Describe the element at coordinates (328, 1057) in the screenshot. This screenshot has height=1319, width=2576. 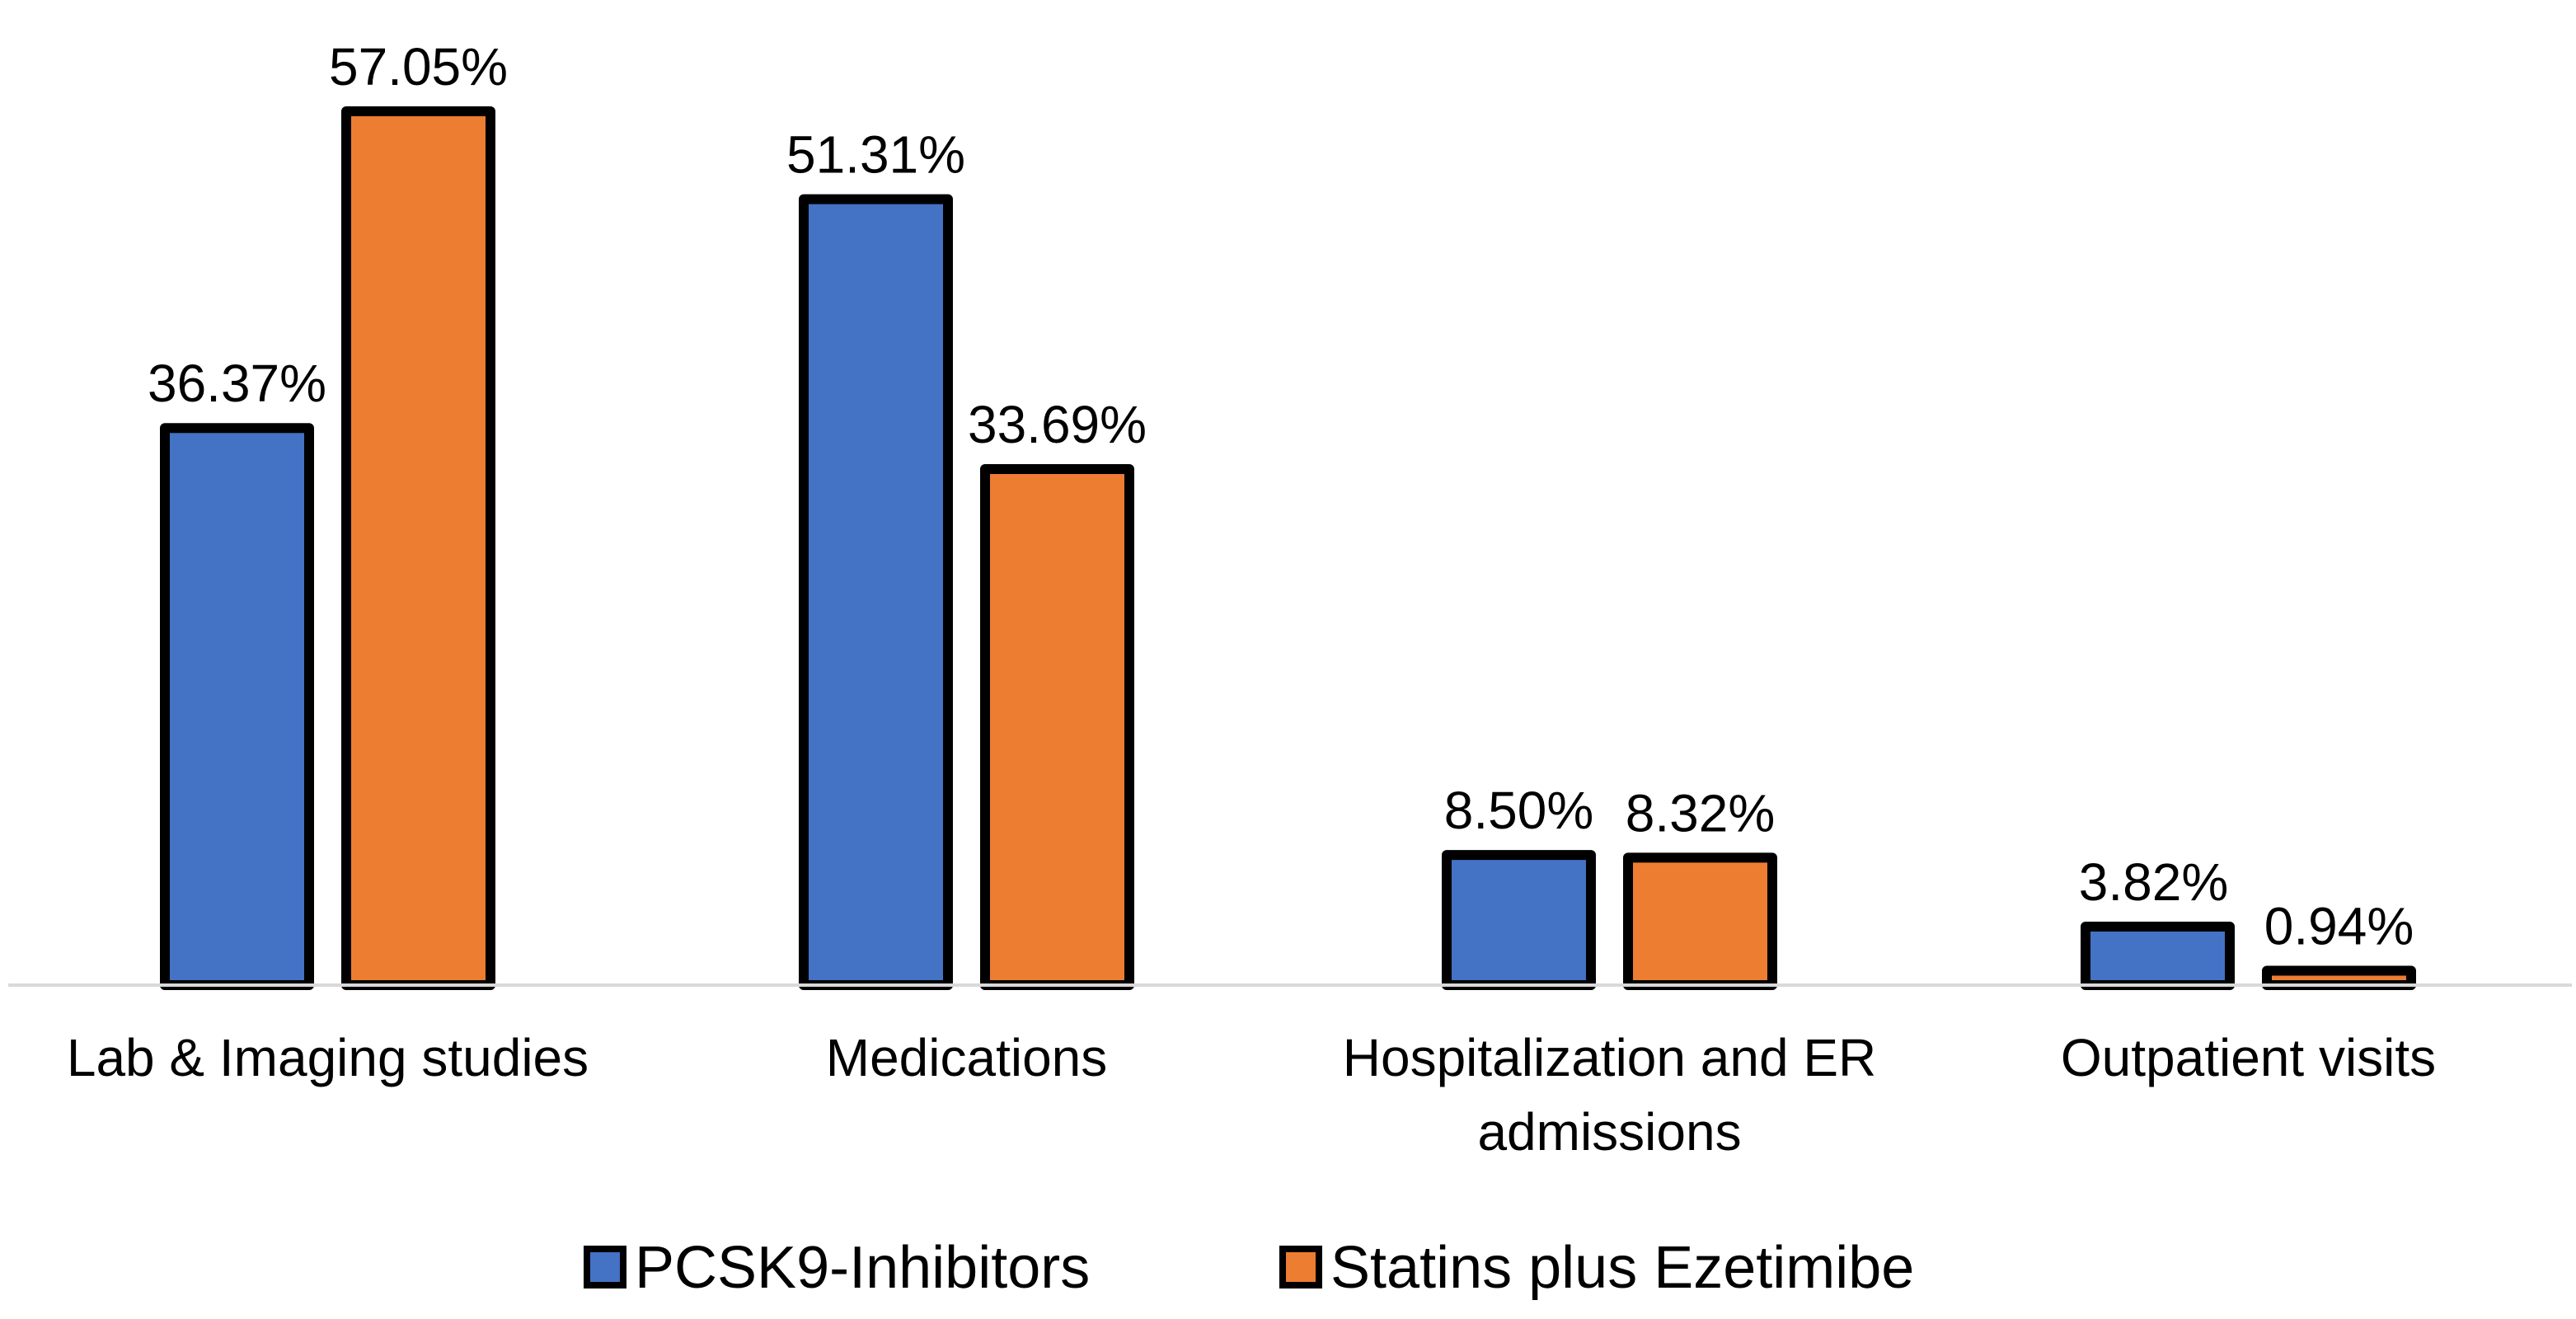
I see `category-label-0: Lab & Imaging studies` at that location.